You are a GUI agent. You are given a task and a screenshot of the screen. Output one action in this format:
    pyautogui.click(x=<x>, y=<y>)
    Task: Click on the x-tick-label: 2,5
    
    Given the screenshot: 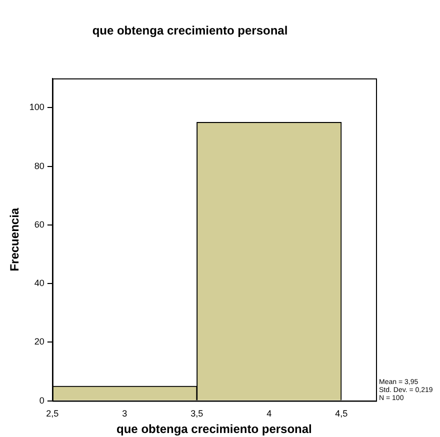 What is the action you would take?
    pyautogui.click(x=52, y=413)
    